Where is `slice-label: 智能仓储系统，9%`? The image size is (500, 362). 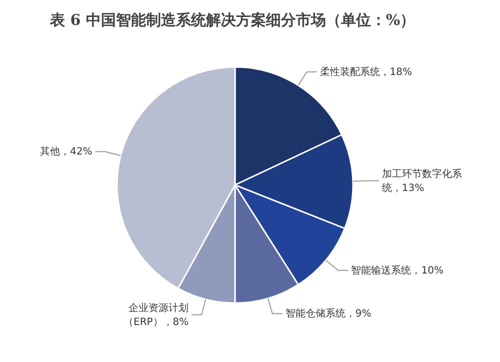 slice-label: 智能仓储系统，9% is located at coordinates (328, 313).